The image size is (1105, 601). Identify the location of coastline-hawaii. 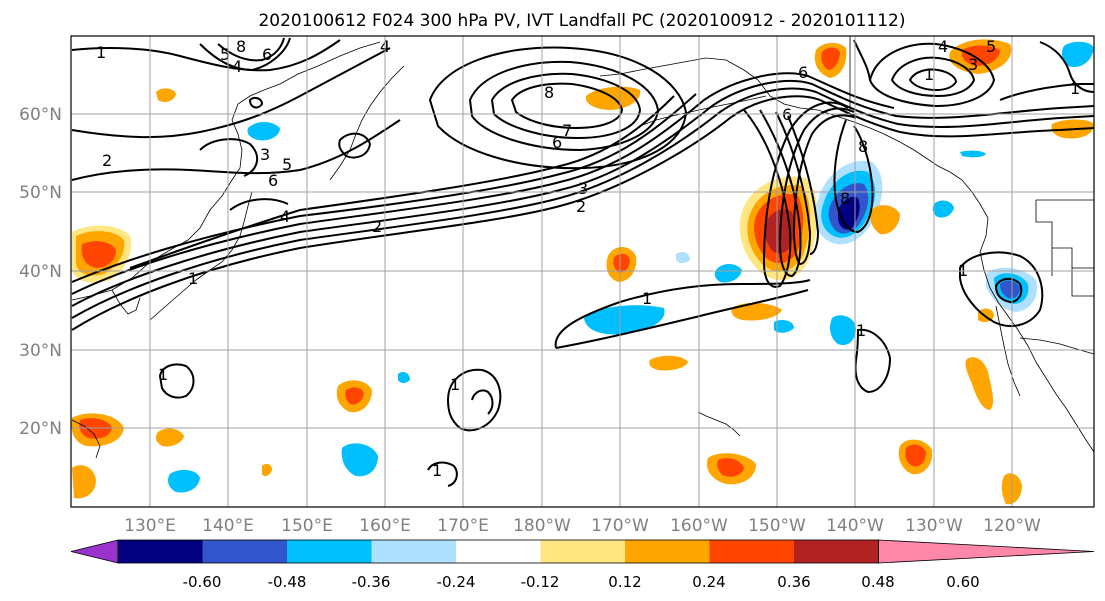
(719, 424).